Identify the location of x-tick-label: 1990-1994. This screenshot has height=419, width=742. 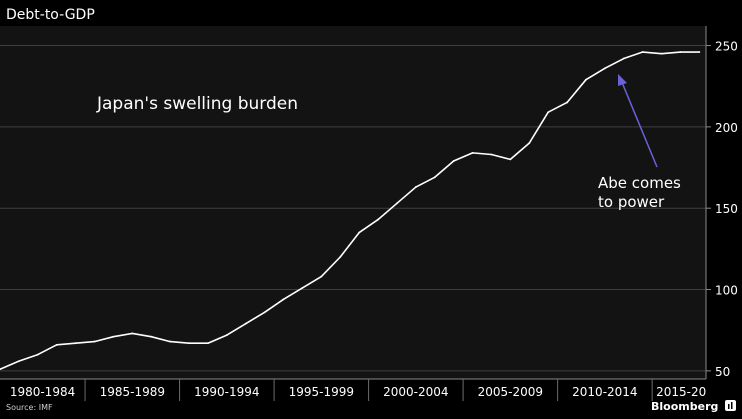
(226, 392).